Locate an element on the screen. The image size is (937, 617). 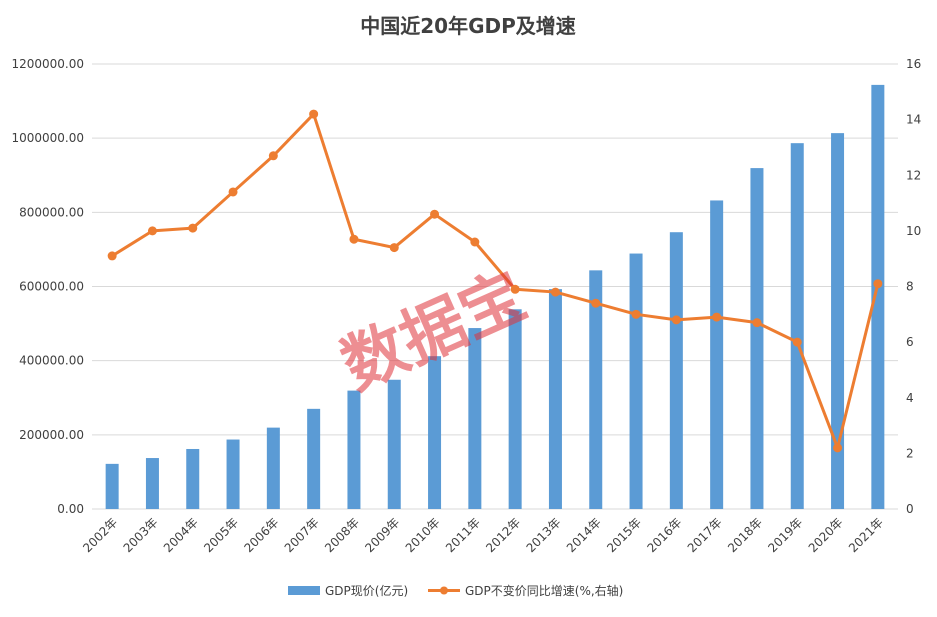
left-axis-tick-label: 400000.00 is located at coordinates (51, 361).